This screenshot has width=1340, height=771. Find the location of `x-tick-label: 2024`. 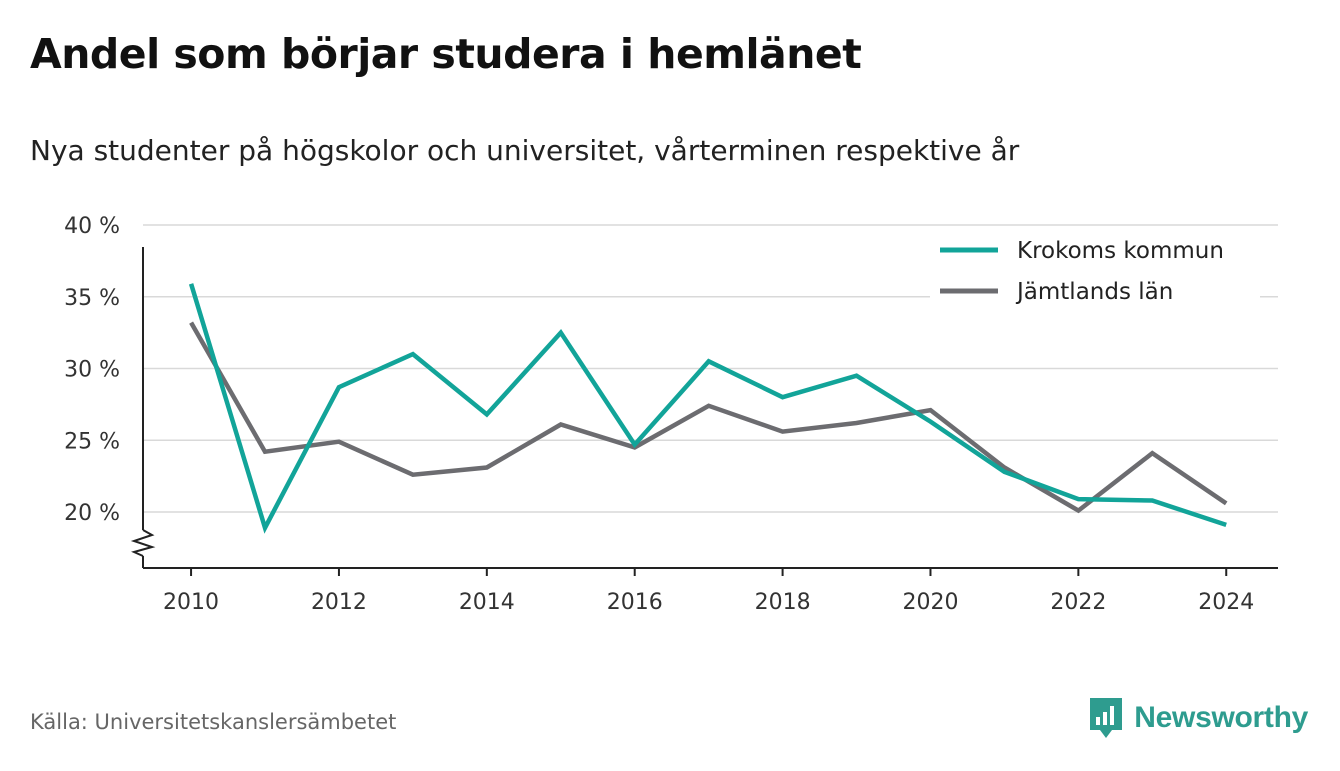

x-tick-label: 2024 is located at coordinates (1226, 602).